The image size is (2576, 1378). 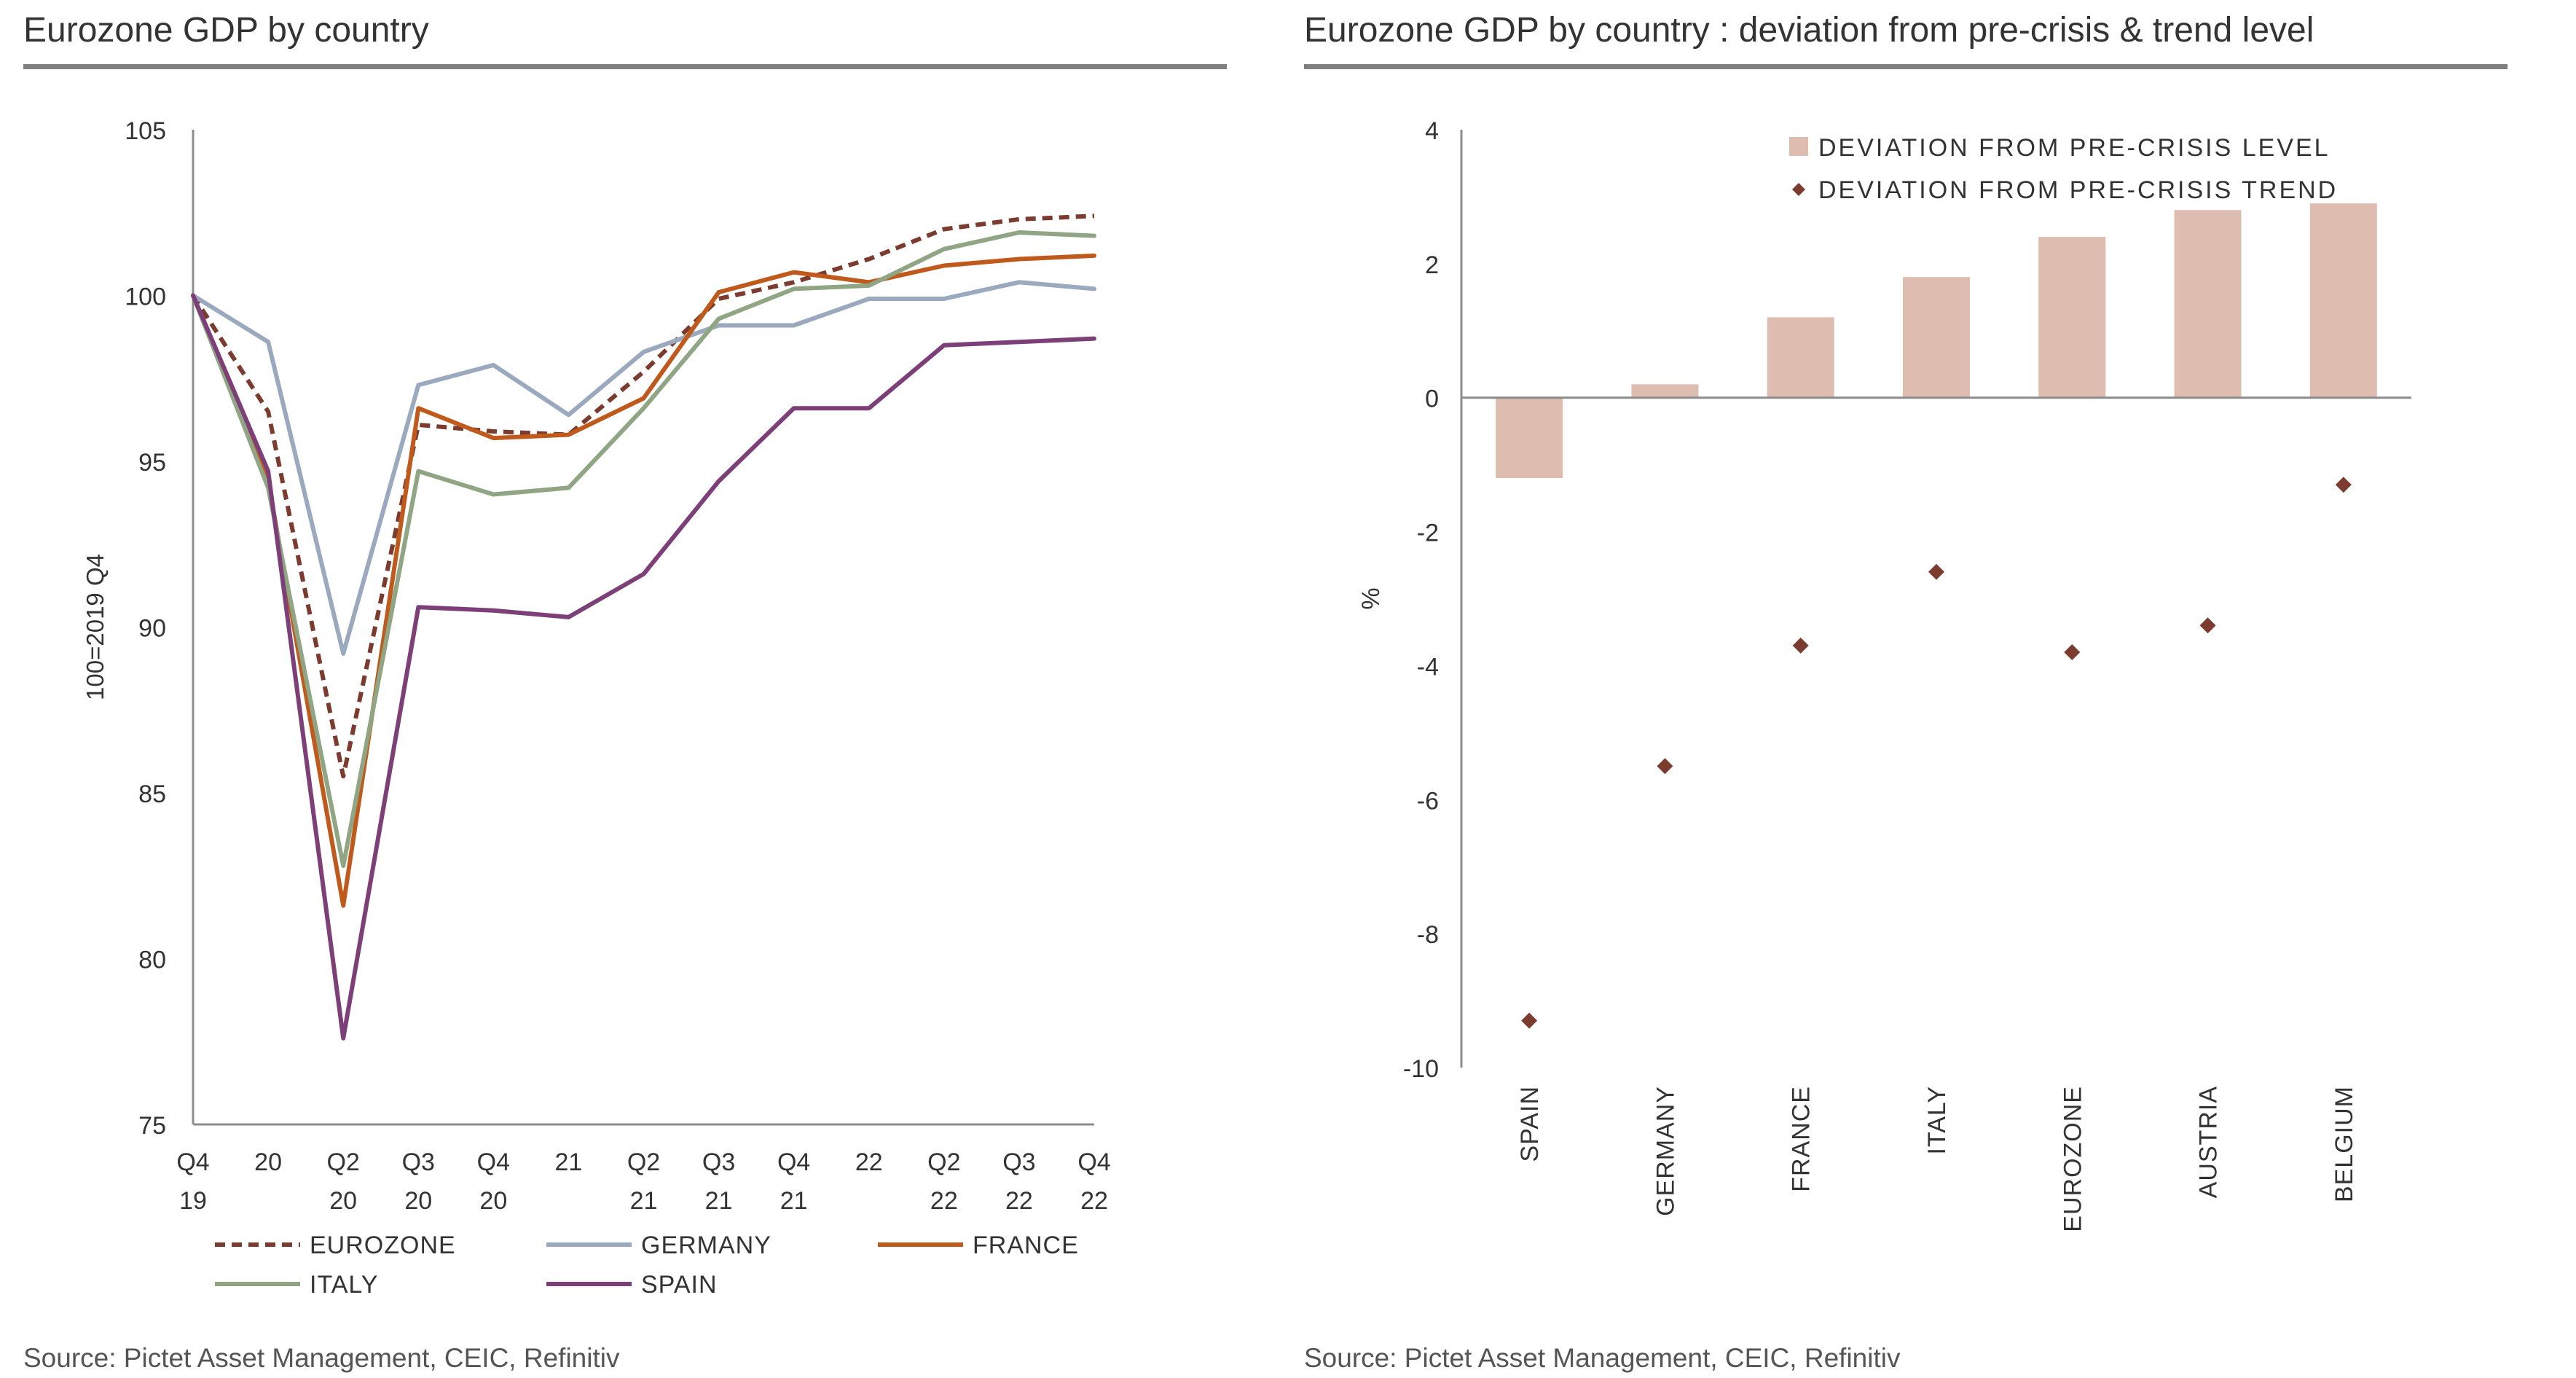 What do you see at coordinates (95, 627) in the screenshot?
I see `y-axis-label: 100=2019 Q4` at bounding box center [95, 627].